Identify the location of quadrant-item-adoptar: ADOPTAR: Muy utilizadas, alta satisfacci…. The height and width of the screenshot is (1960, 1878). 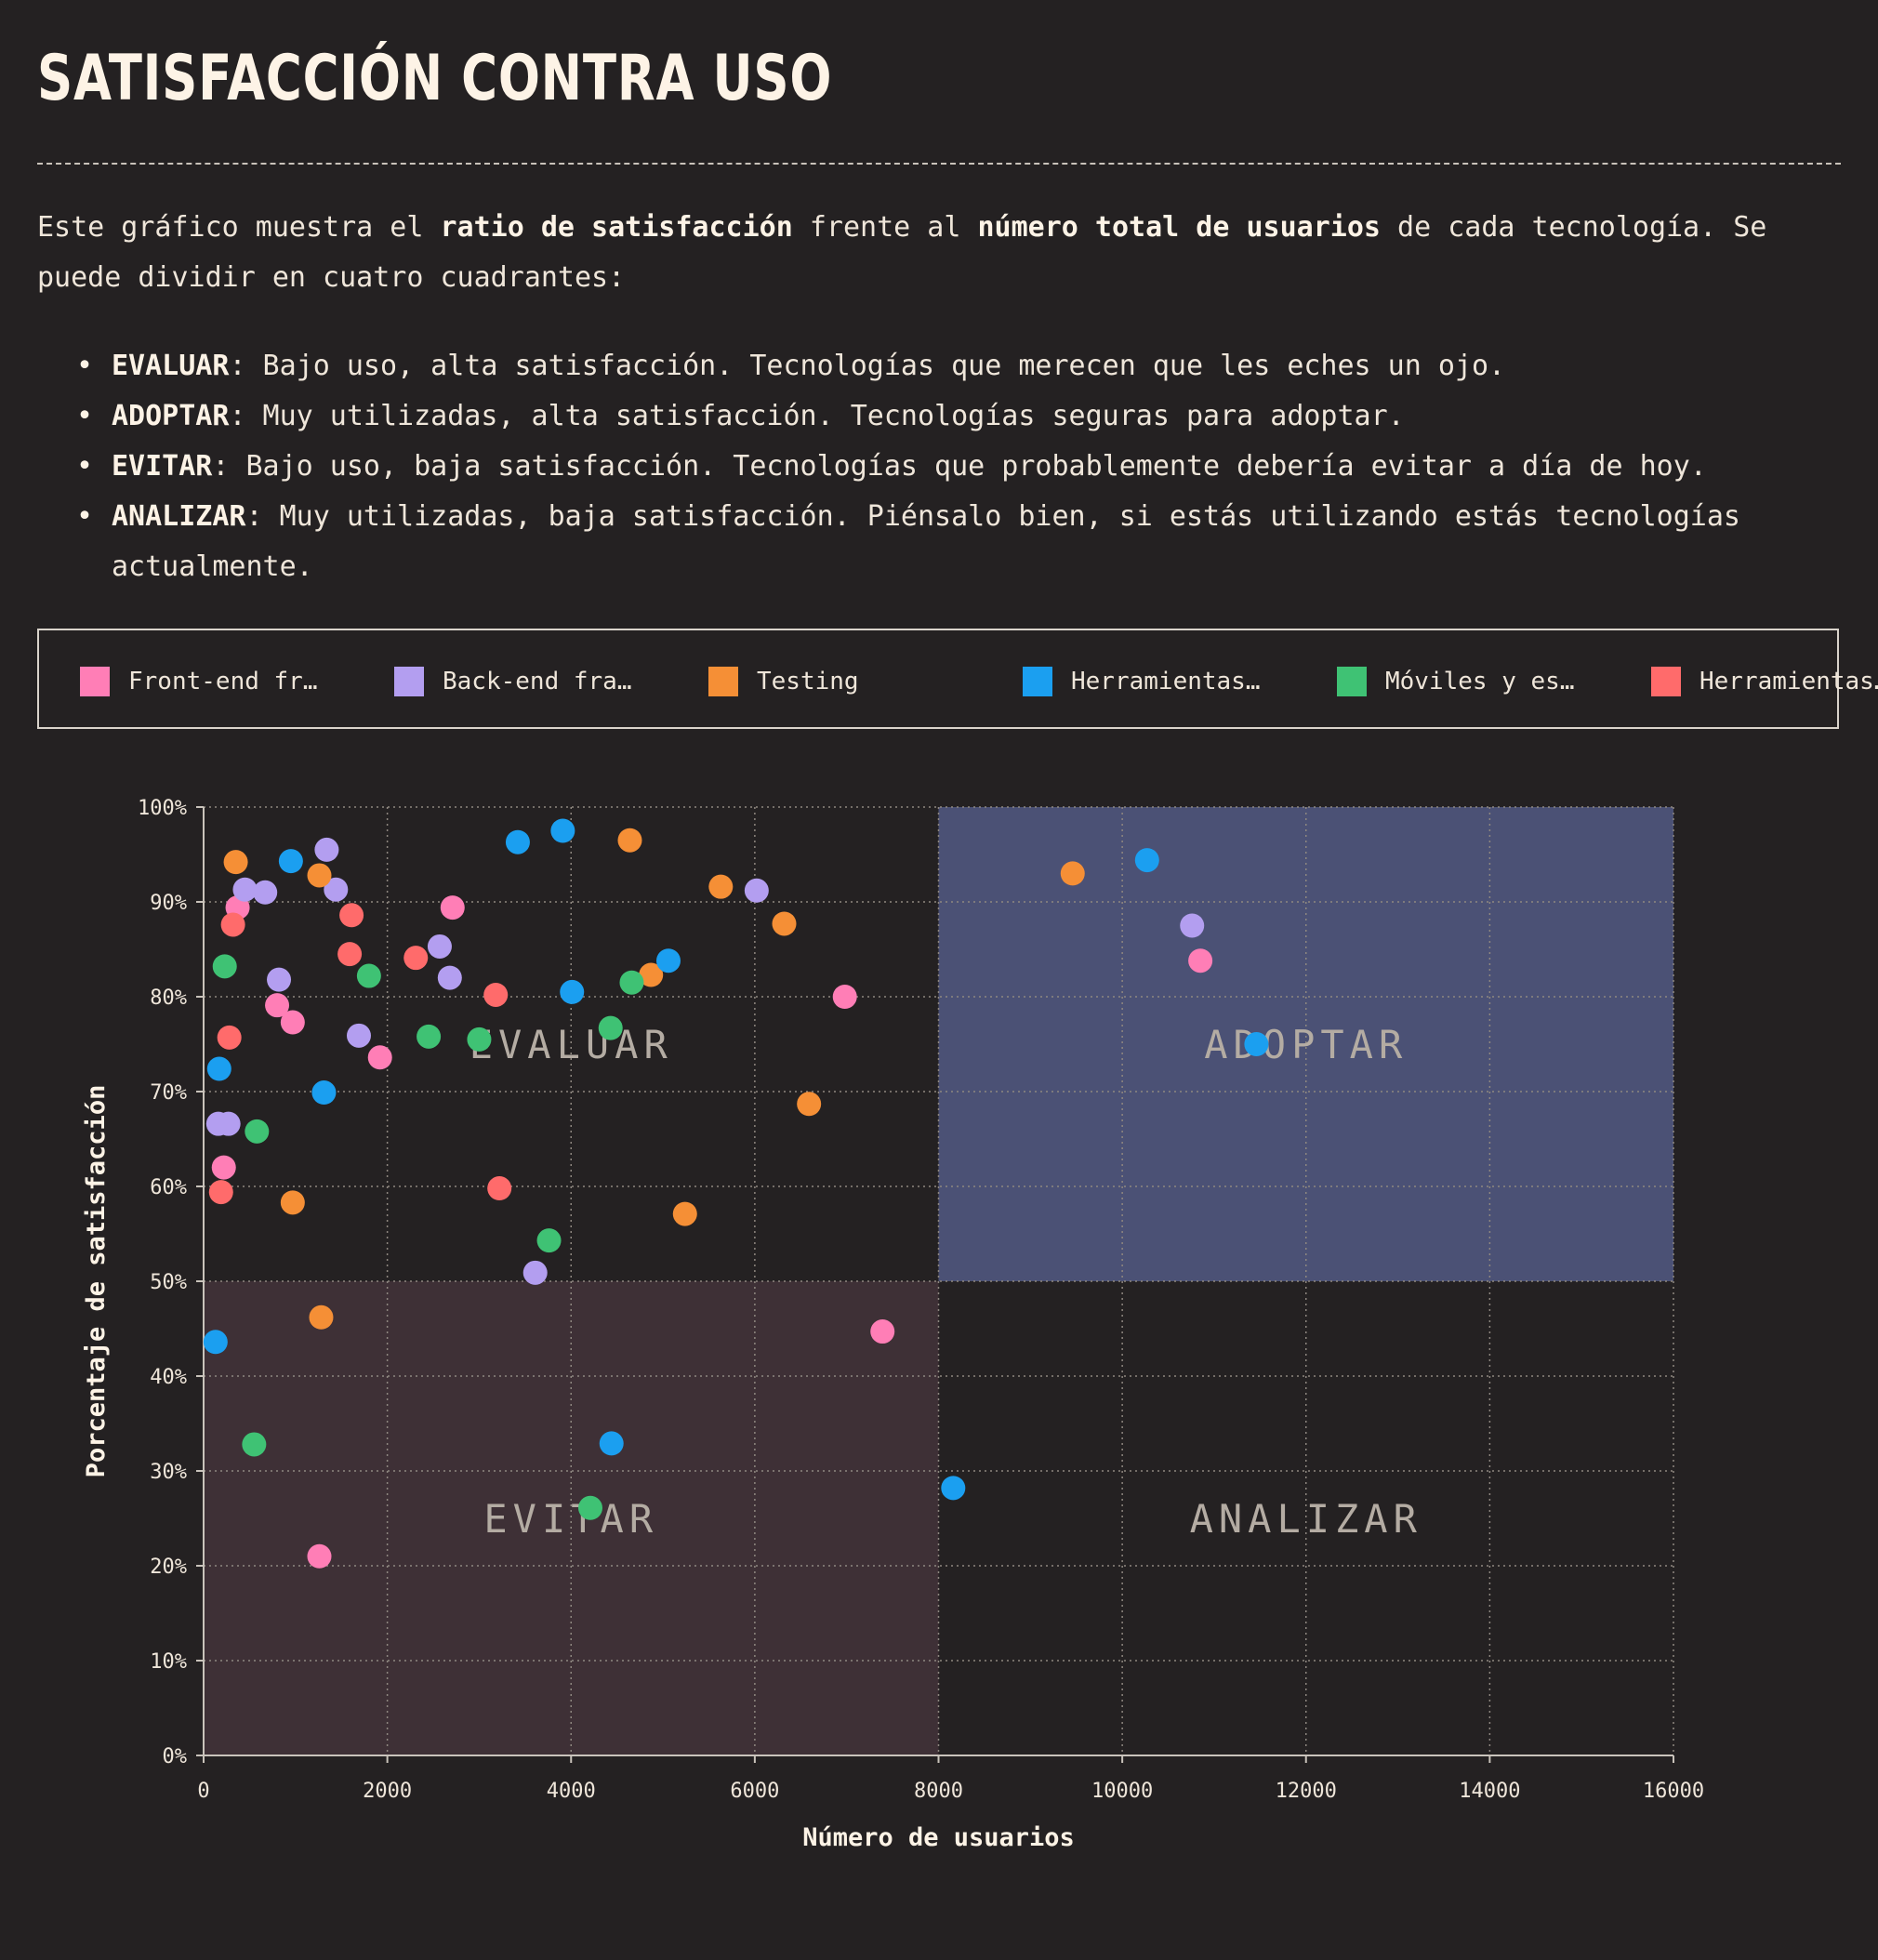
(948, 416).